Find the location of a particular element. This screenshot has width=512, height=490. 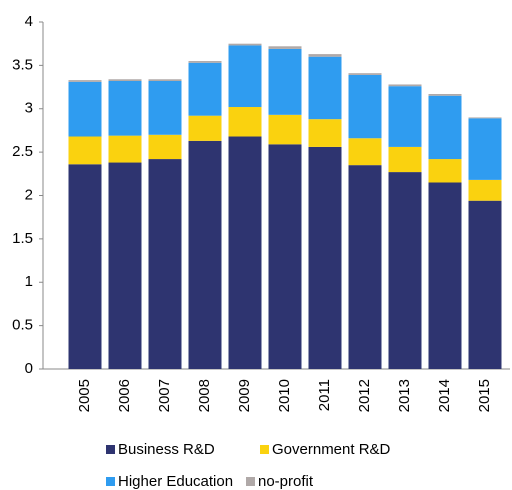

x-tick-label: 2006 is located at coordinates (124, 395).